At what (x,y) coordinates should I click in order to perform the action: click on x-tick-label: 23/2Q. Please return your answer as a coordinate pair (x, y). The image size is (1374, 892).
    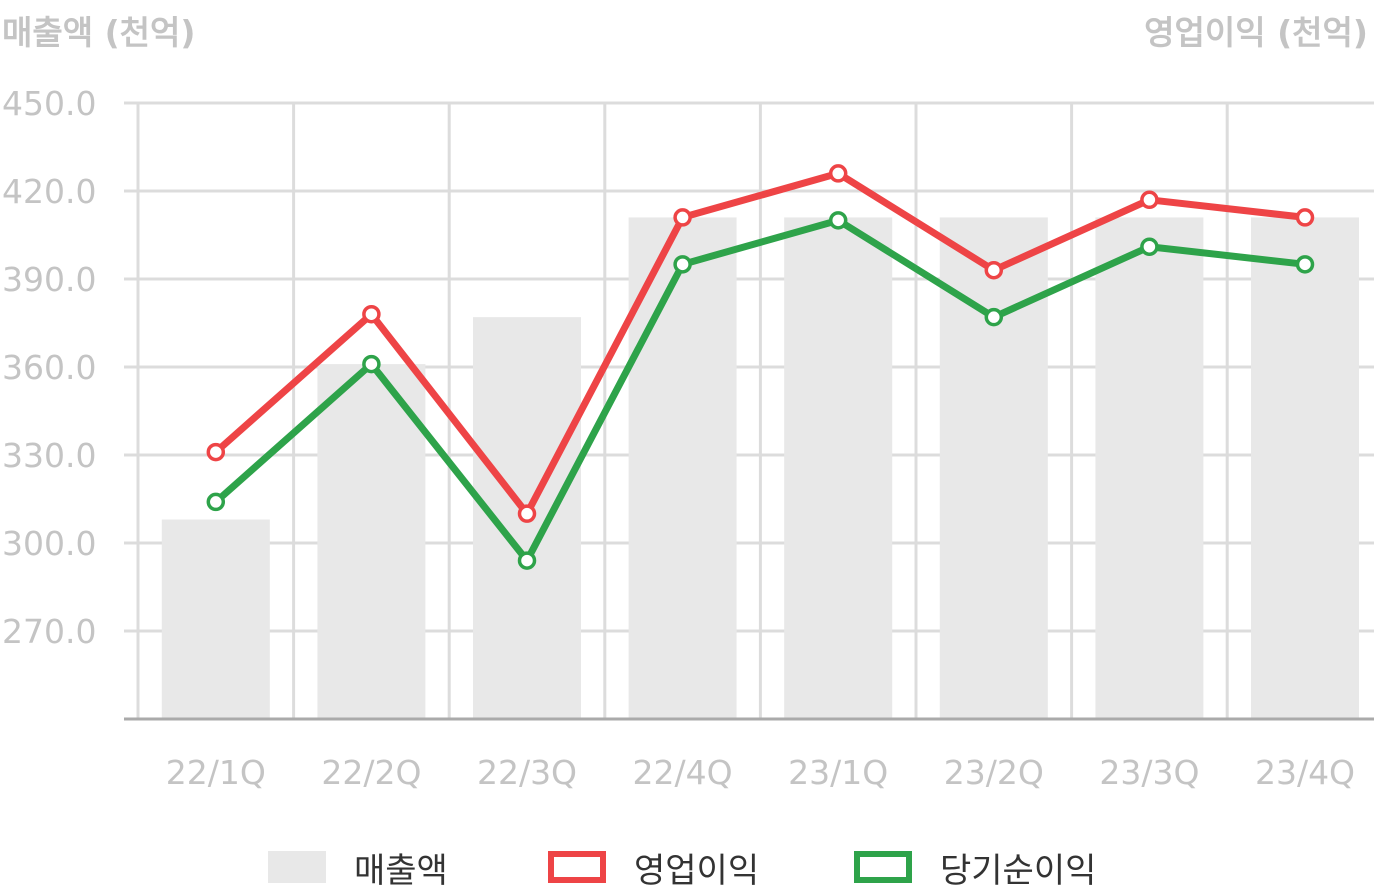
    Looking at the image, I should click on (994, 772).